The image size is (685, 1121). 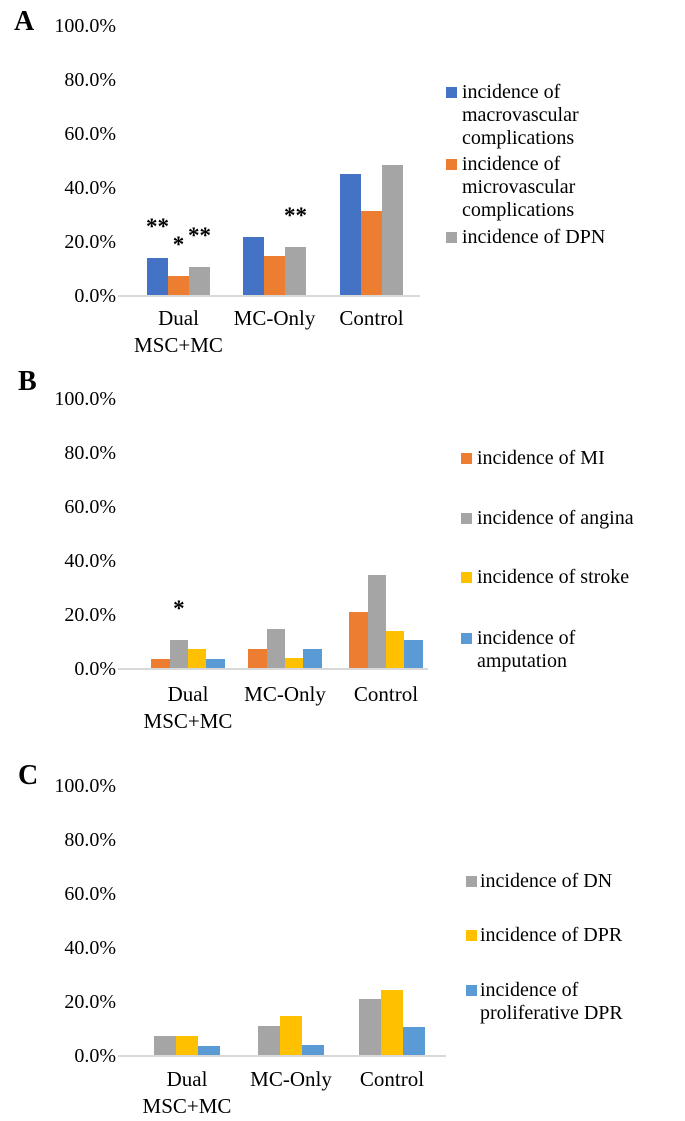 I want to click on legend-label: incidence of microvascular complications, so click(x=518, y=187).